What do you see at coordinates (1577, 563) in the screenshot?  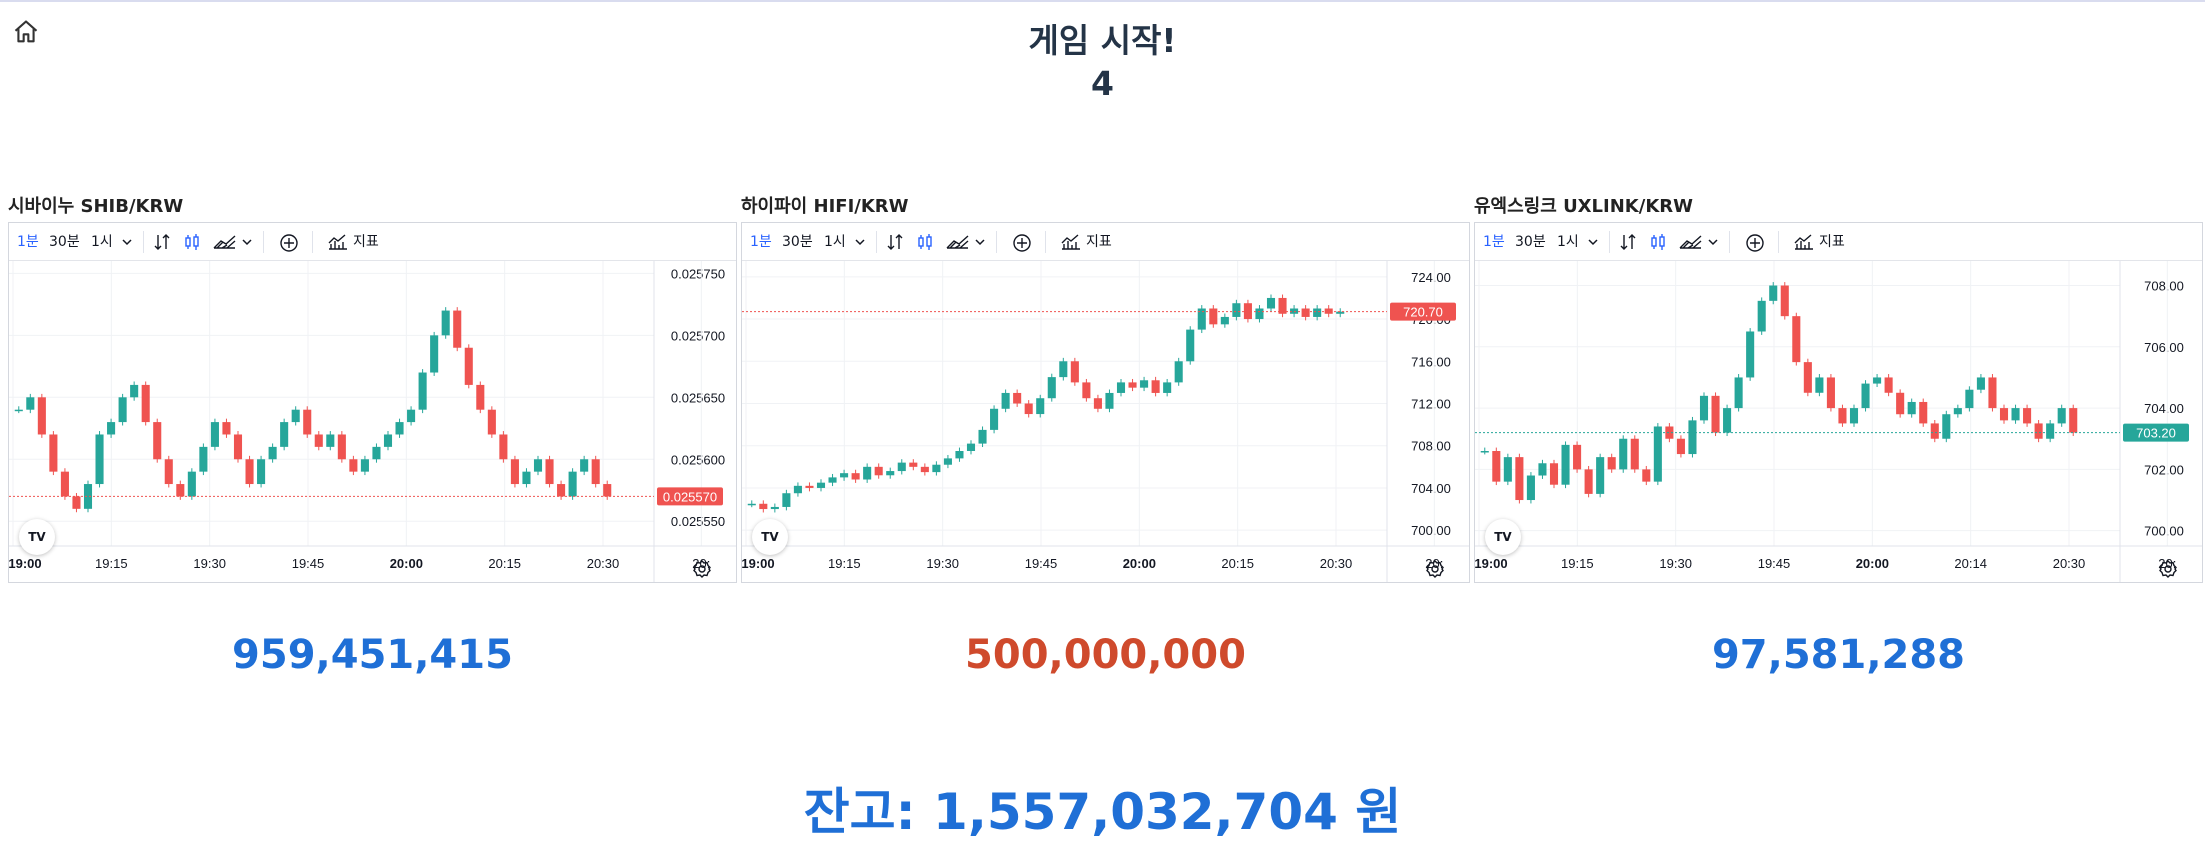 I see `time-tick-label: 19:15` at bounding box center [1577, 563].